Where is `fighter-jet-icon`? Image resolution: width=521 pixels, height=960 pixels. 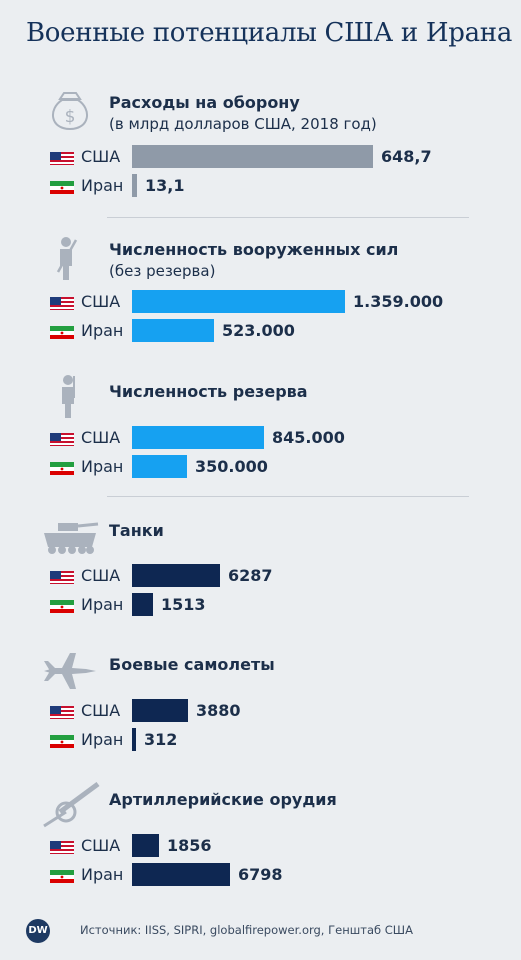 fighter-jet-icon is located at coordinates (70, 671).